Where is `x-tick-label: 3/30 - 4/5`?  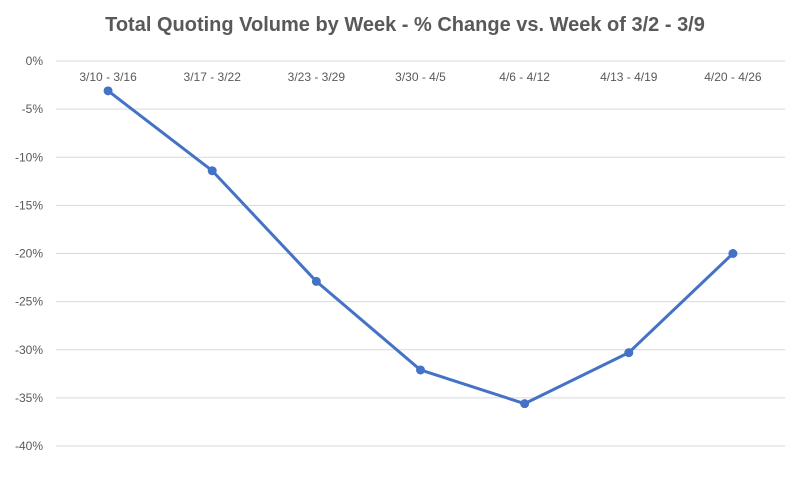 x-tick-label: 3/30 - 4/5 is located at coordinates (420, 77).